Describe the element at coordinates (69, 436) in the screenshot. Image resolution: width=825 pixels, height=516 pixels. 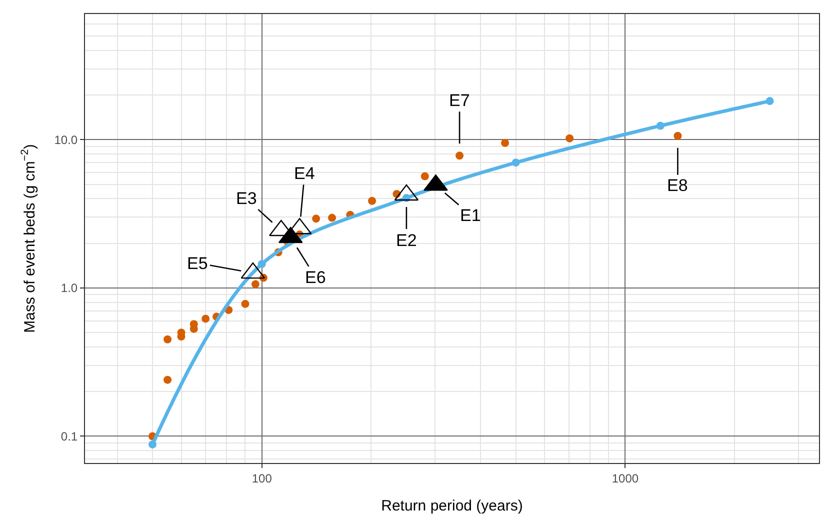
I see `y-tick-label: 0.1` at that location.